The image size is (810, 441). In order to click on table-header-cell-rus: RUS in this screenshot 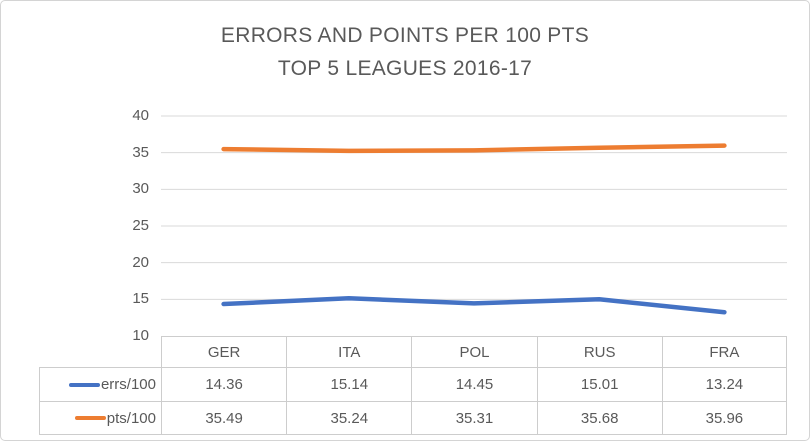, I will do `click(599, 351)`.